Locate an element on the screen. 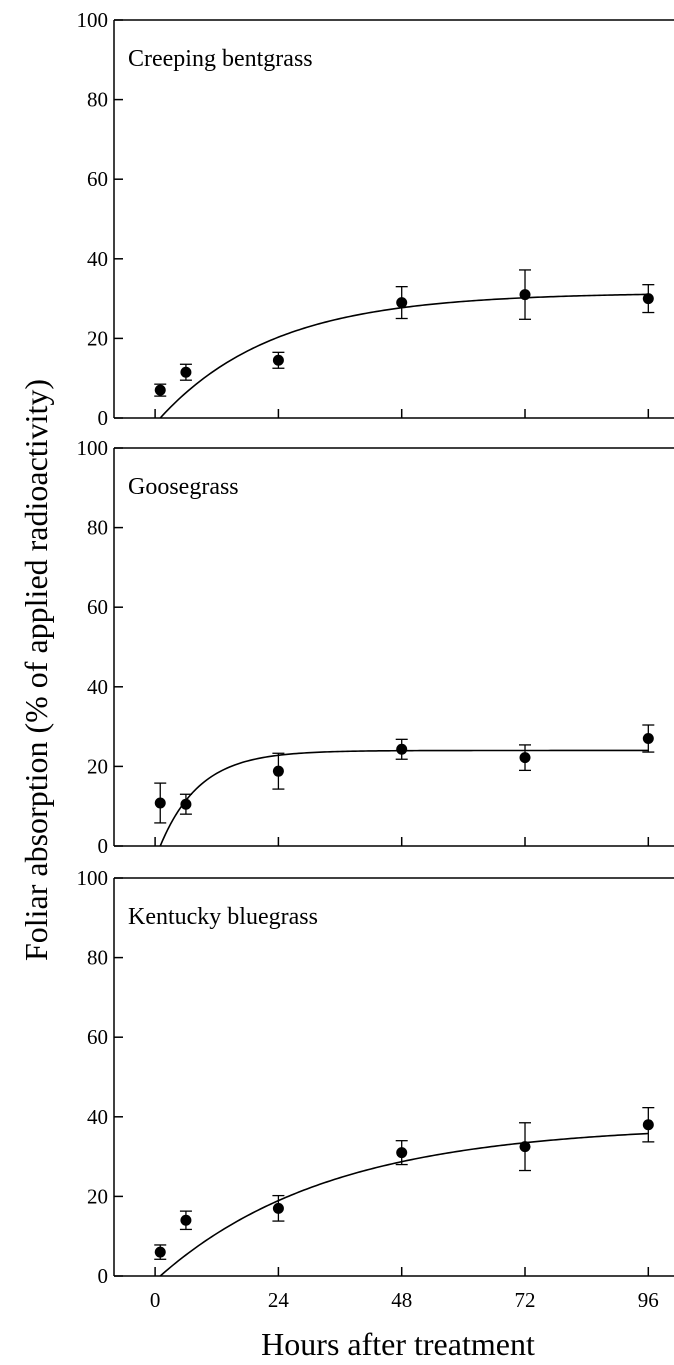  panel-title: Creeping bentgrass is located at coordinates (220, 59).